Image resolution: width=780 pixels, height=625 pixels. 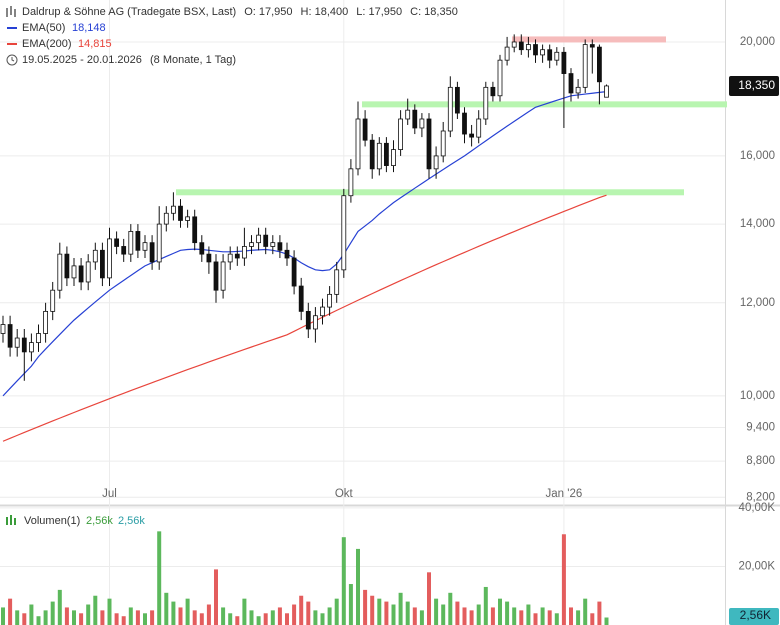 I want to click on y-tick-label: 8,200, so click(x=760, y=497).